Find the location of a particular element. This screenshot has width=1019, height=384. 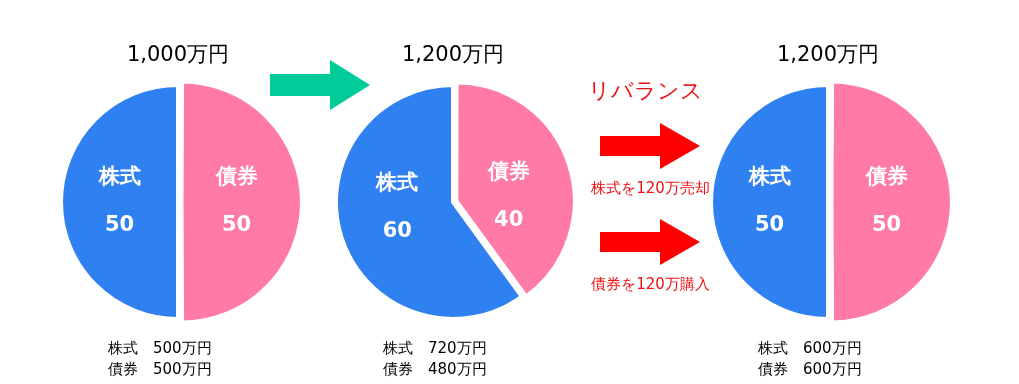

text: 株式 720万円 is located at coordinates (435, 348).